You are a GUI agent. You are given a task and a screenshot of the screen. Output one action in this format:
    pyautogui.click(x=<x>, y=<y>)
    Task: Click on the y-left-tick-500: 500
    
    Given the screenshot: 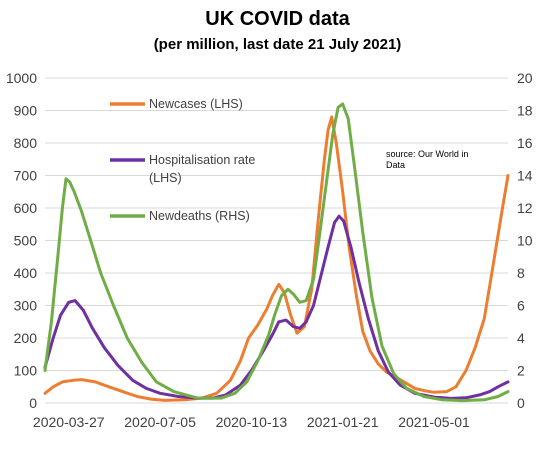 What is the action you would take?
    pyautogui.click(x=26, y=241)
    